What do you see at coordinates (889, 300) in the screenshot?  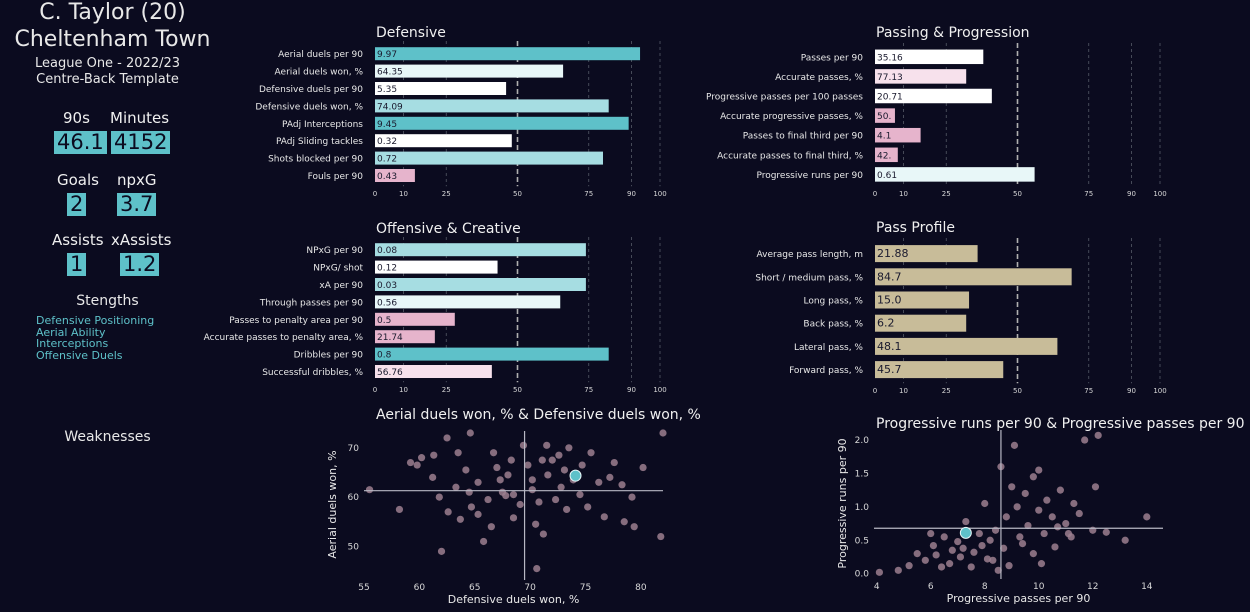 I see `value-label: 15.0` at bounding box center [889, 300].